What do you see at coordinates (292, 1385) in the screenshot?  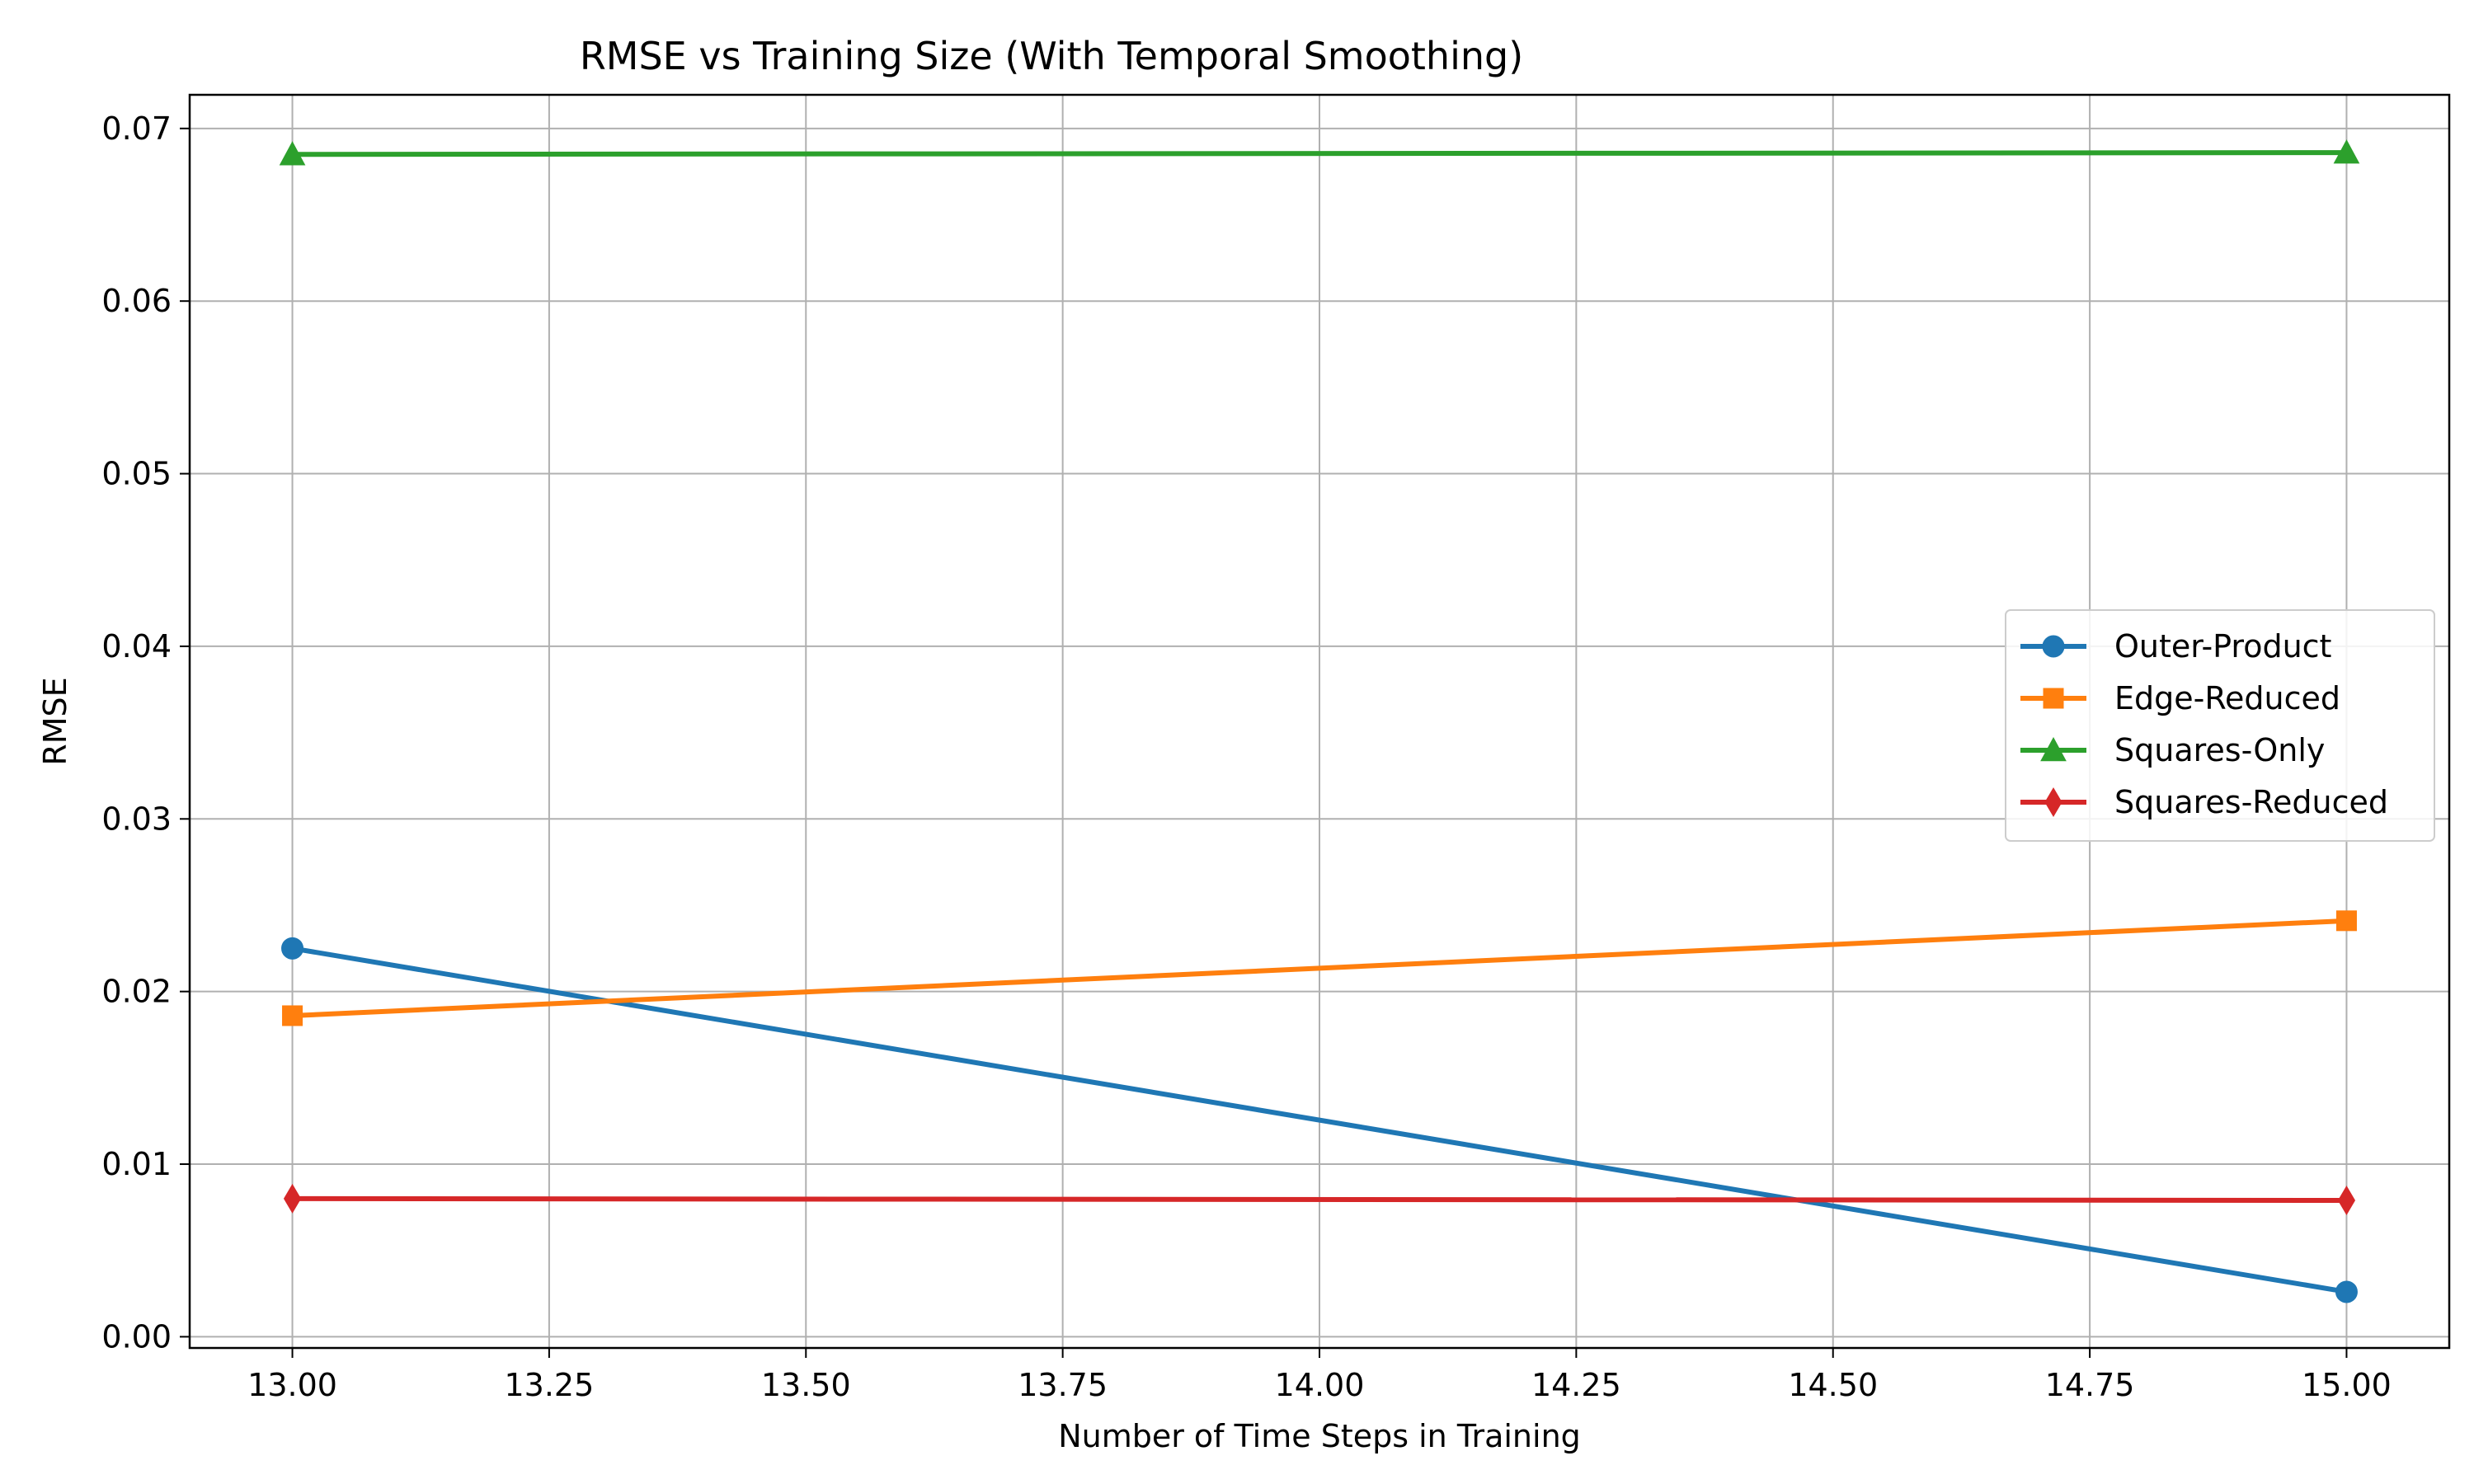 I see `x-tick-label: 13.00` at bounding box center [292, 1385].